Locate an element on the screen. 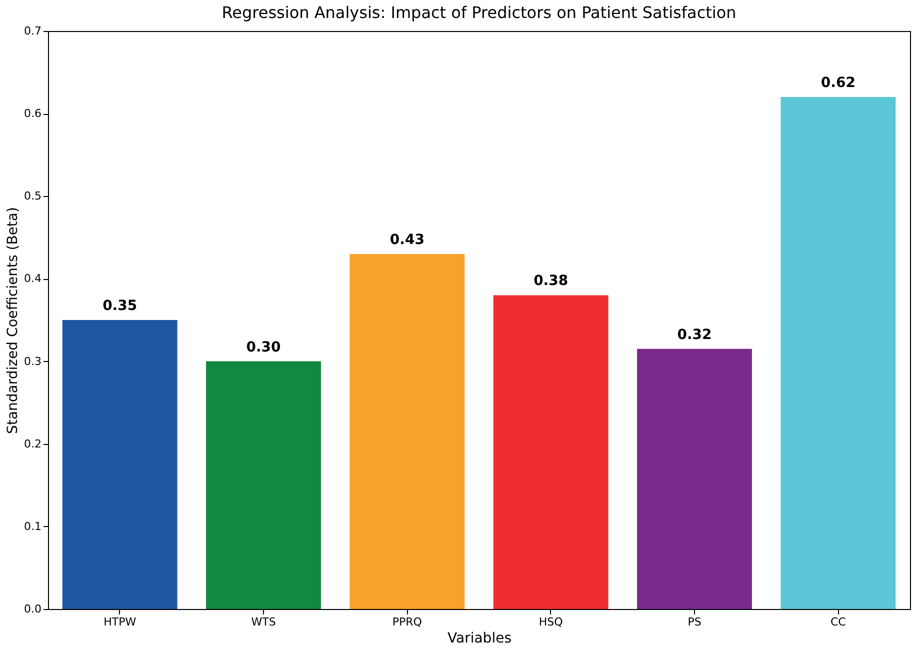 The width and height of the screenshot is (920, 654). y-tick-label: 0.7 is located at coordinates (33, 31).